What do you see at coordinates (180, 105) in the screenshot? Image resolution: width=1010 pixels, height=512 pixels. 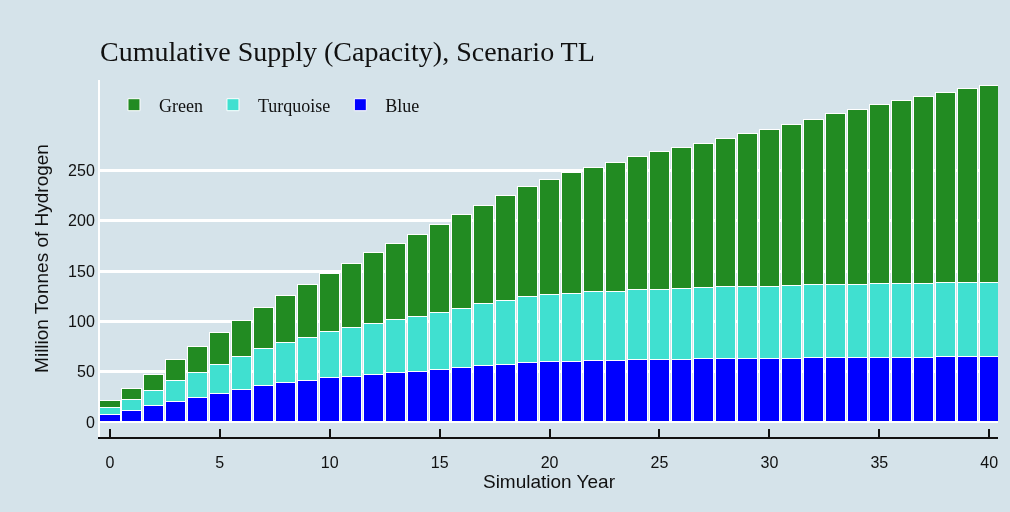 I see `legend-label: Green` at bounding box center [180, 105].